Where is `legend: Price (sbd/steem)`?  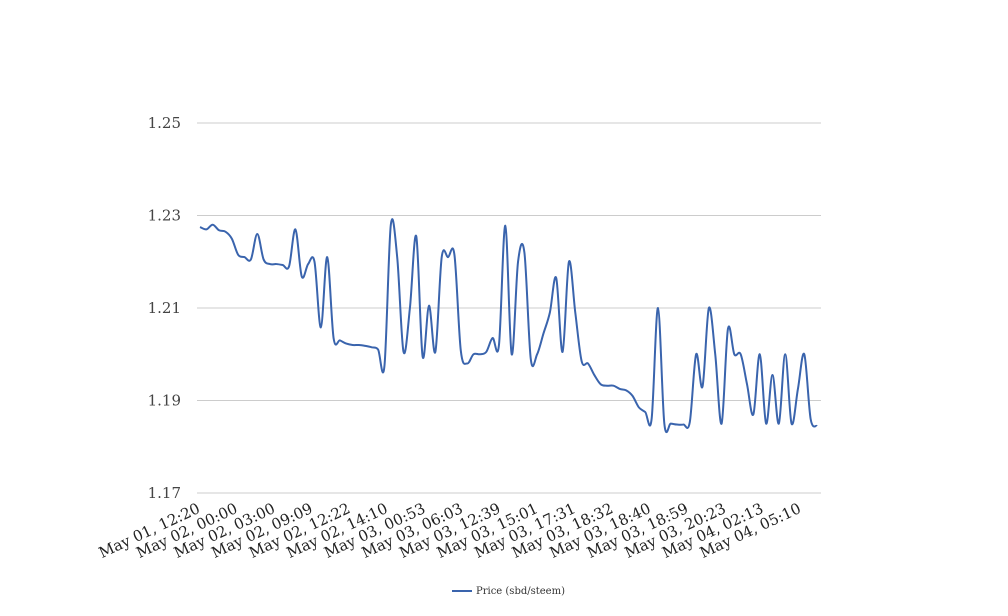
legend: Price (sbd/steem) is located at coordinates (508, 591).